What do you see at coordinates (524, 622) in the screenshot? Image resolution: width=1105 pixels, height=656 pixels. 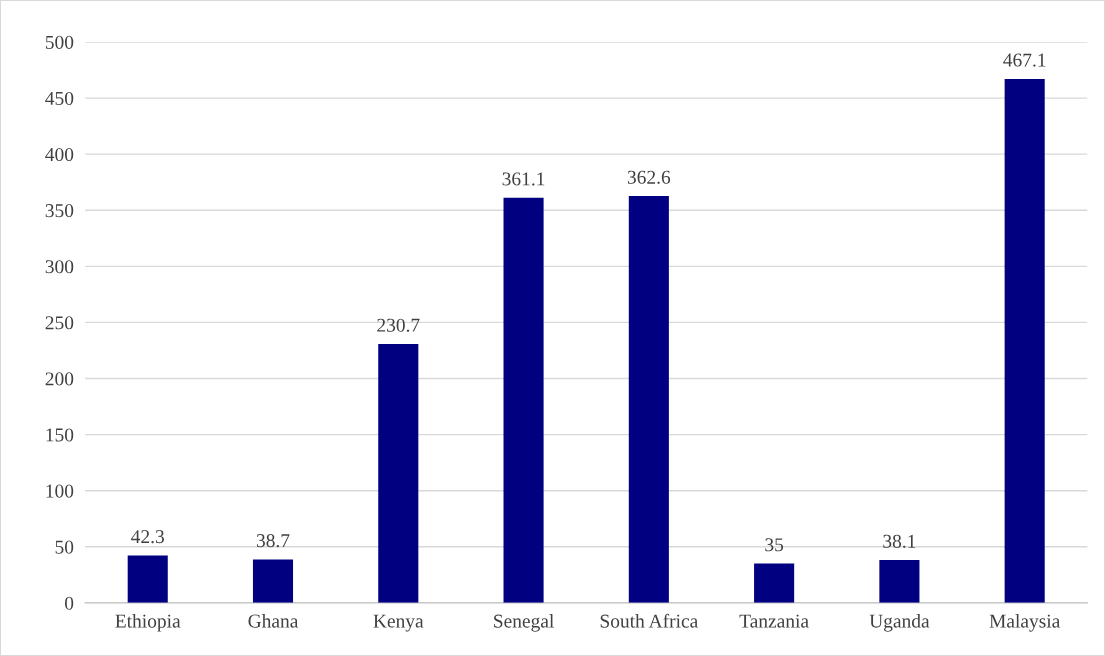 I see `x-tick-label: Senegal` at bounding box center [524, 622].